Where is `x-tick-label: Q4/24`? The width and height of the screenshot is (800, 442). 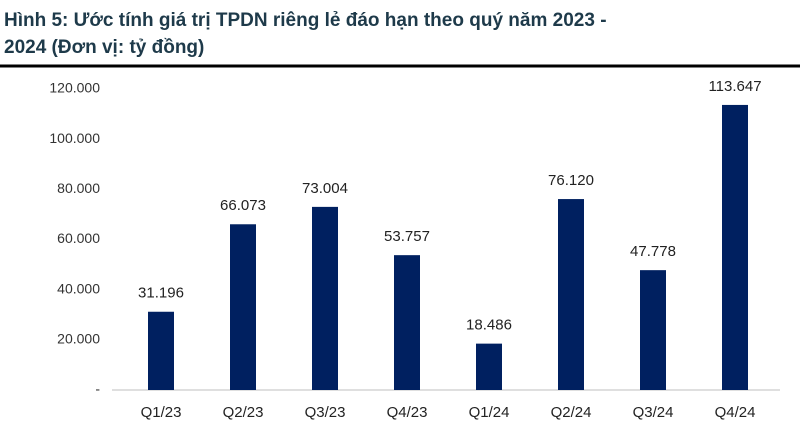
x-tick-label: Q4/24 is located at coordinates (735, 412).